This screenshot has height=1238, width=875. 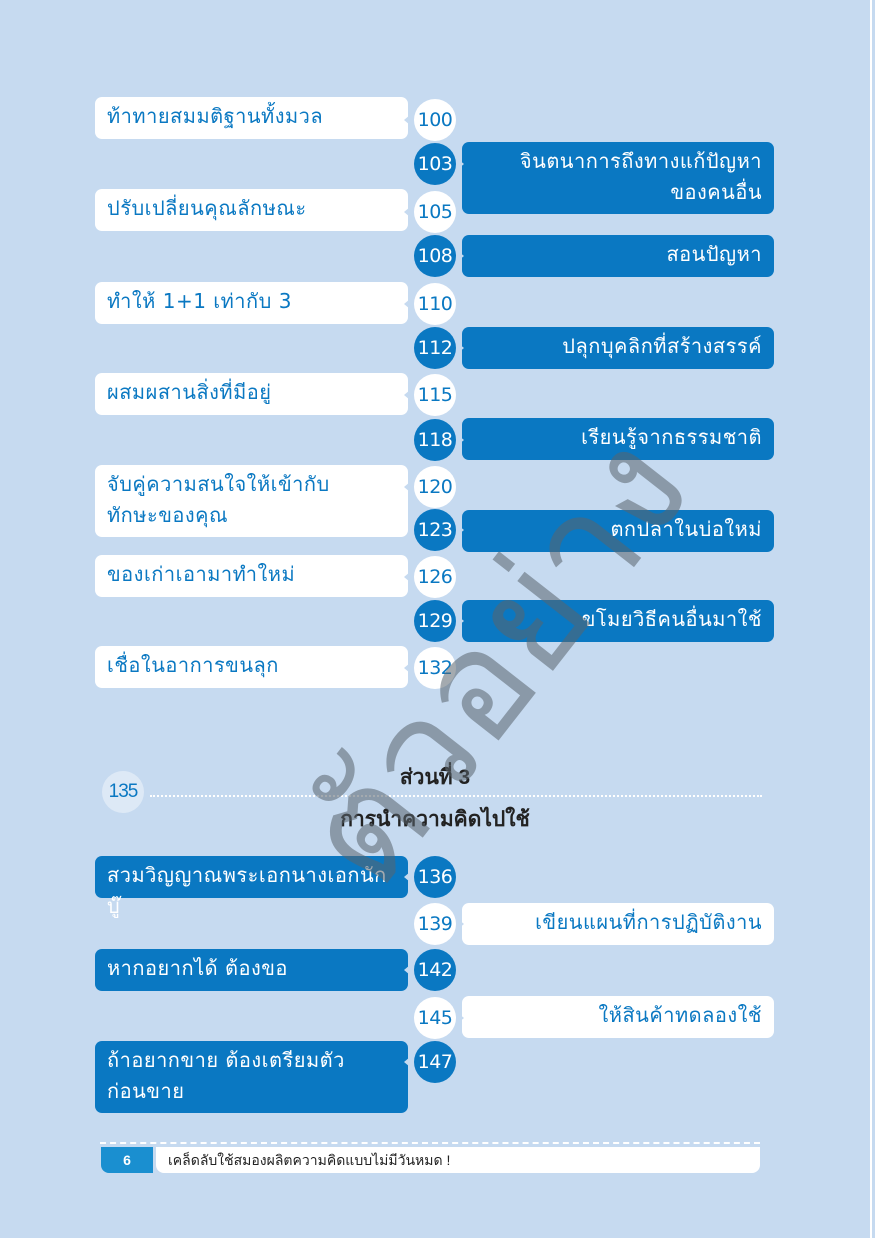 I want to click on section-divider, so click(x=456, y=796).